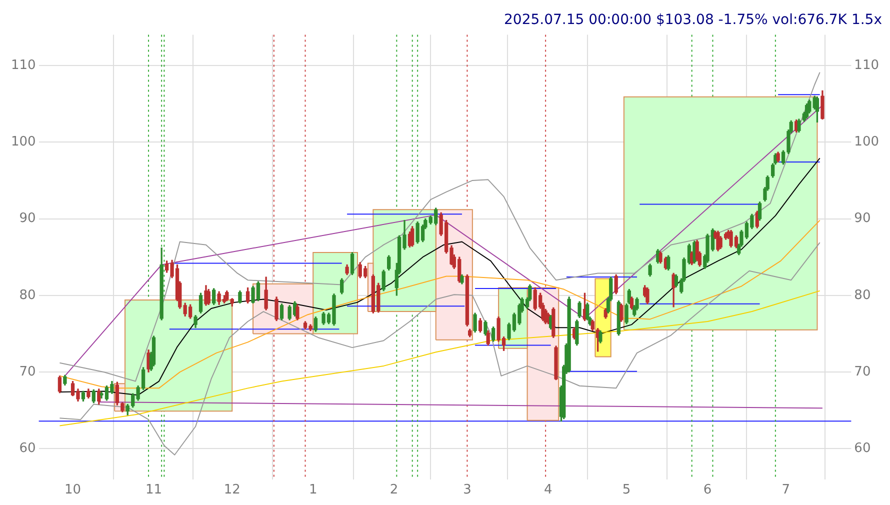 The width and height of the screenshot is (890, 505). I want to click on x-tick-label: 1, so click(313, 490).